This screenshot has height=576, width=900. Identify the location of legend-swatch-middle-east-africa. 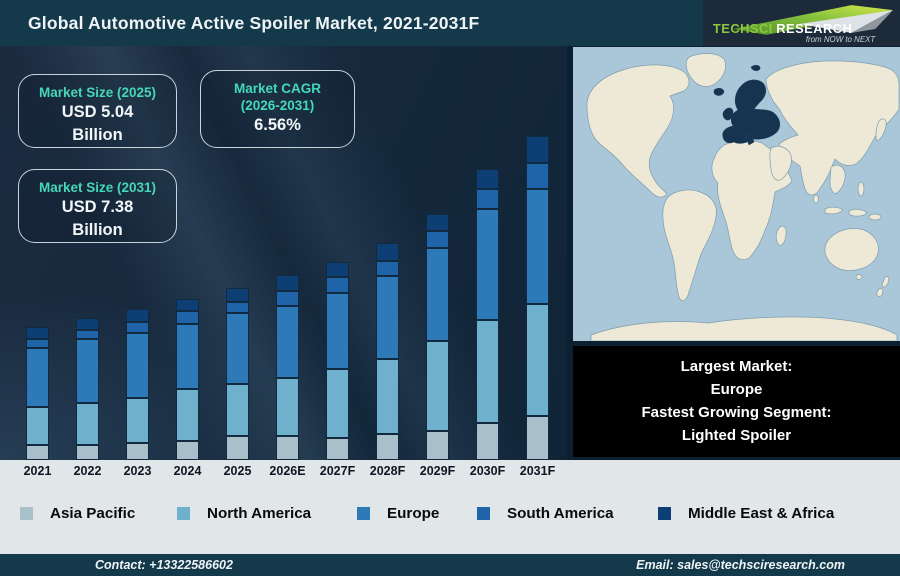
(664, 513).